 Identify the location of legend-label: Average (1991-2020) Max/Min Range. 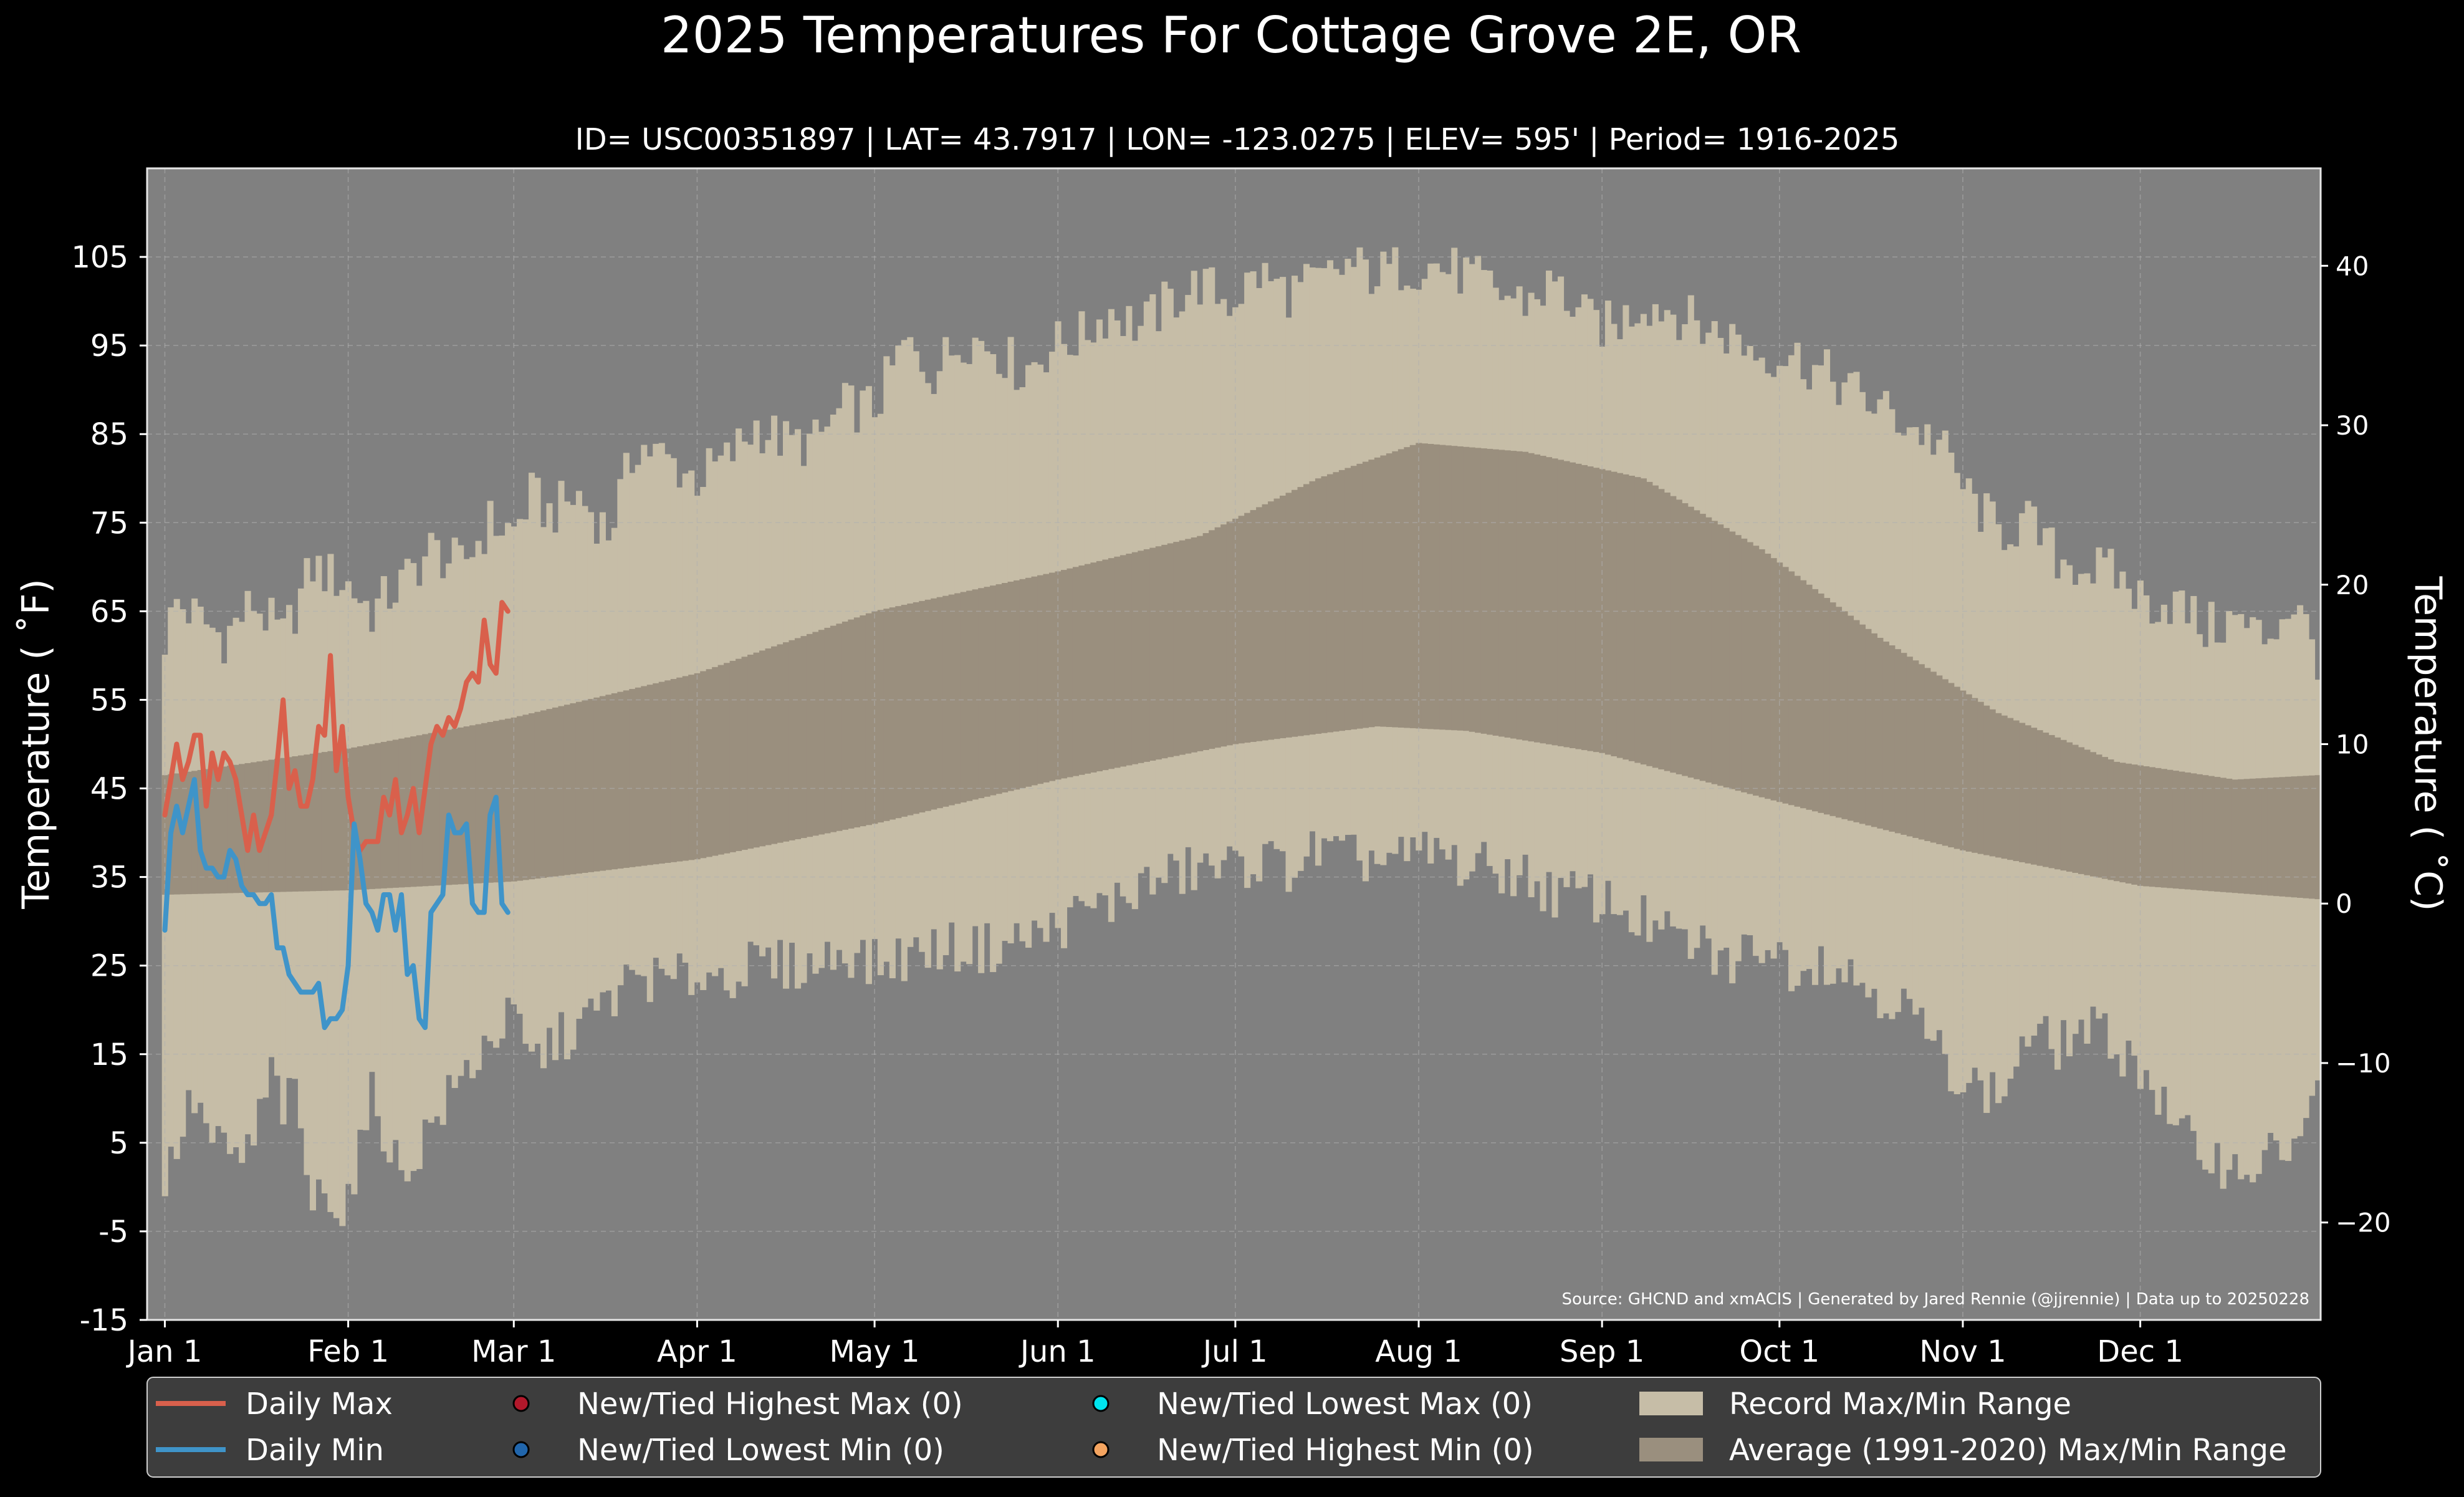
(2008, 1450).